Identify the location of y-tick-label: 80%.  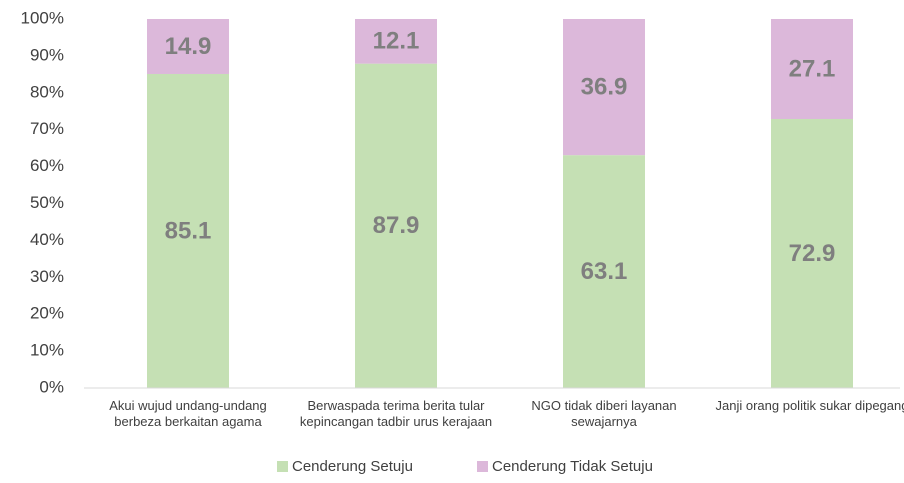
(47, 91).